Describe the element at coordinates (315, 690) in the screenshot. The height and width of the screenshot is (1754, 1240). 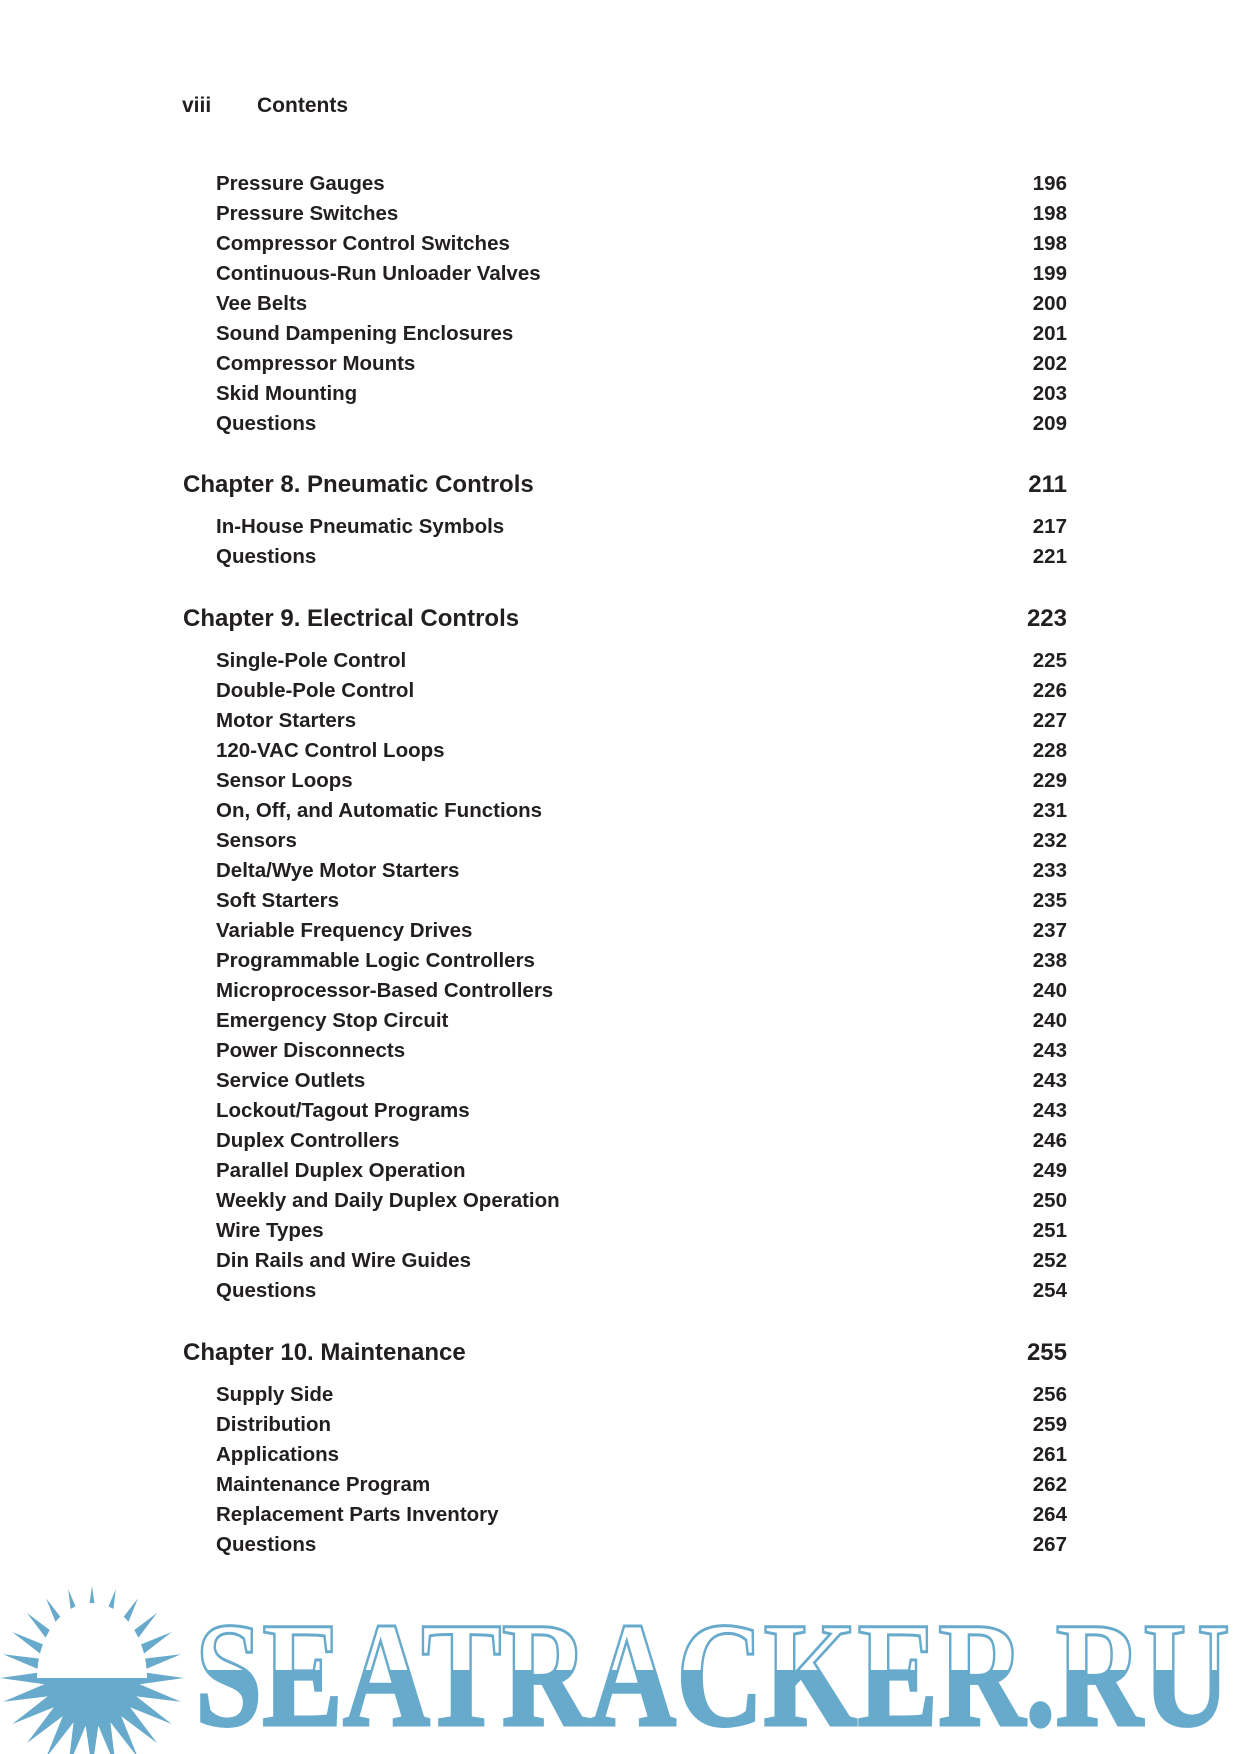
I see `entry-title: Double-Pole Control` at that location.